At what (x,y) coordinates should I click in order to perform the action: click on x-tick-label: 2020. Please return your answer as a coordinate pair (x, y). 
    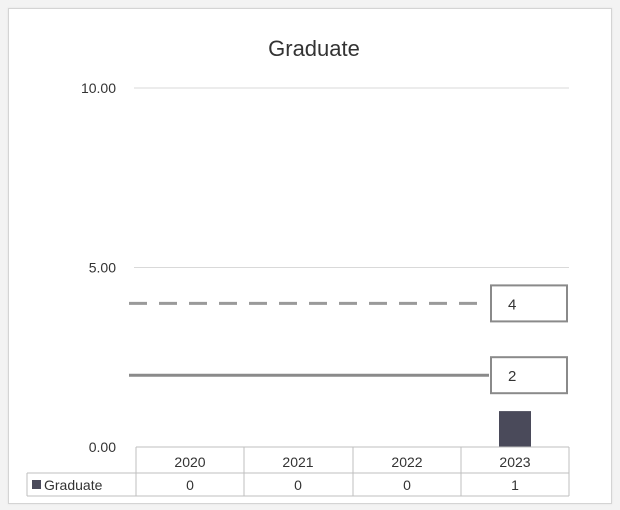
    Looking at the image, I should click on (189, 462).